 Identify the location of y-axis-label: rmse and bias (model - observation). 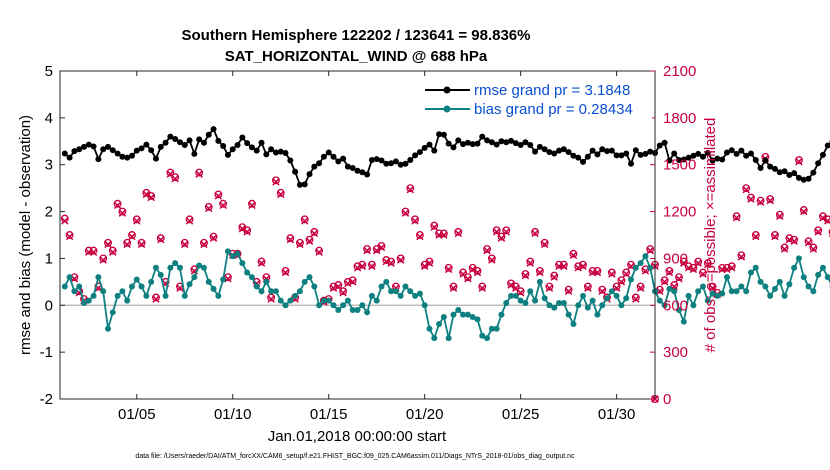
(25, 235).